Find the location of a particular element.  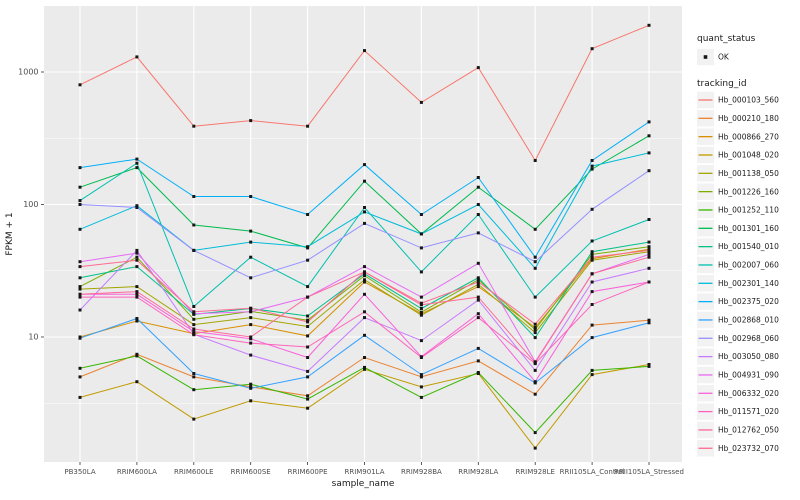

legend-item-Hb_006332_020: Hb_006332_020 is located at coordinates (738, 393).